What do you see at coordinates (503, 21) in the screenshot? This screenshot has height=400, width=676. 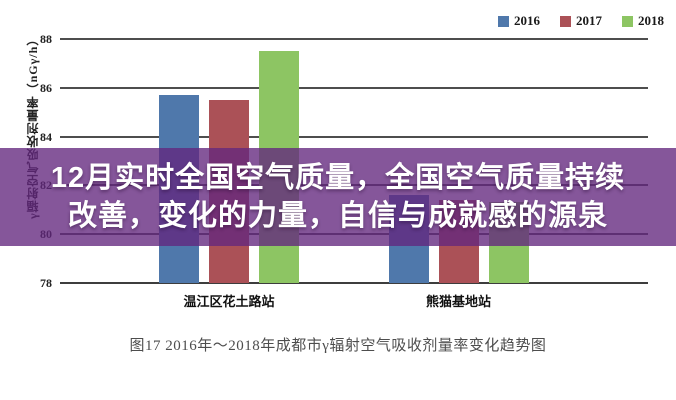 I see `legend-swatch-icon-2016` at bounding box center [503, 21].